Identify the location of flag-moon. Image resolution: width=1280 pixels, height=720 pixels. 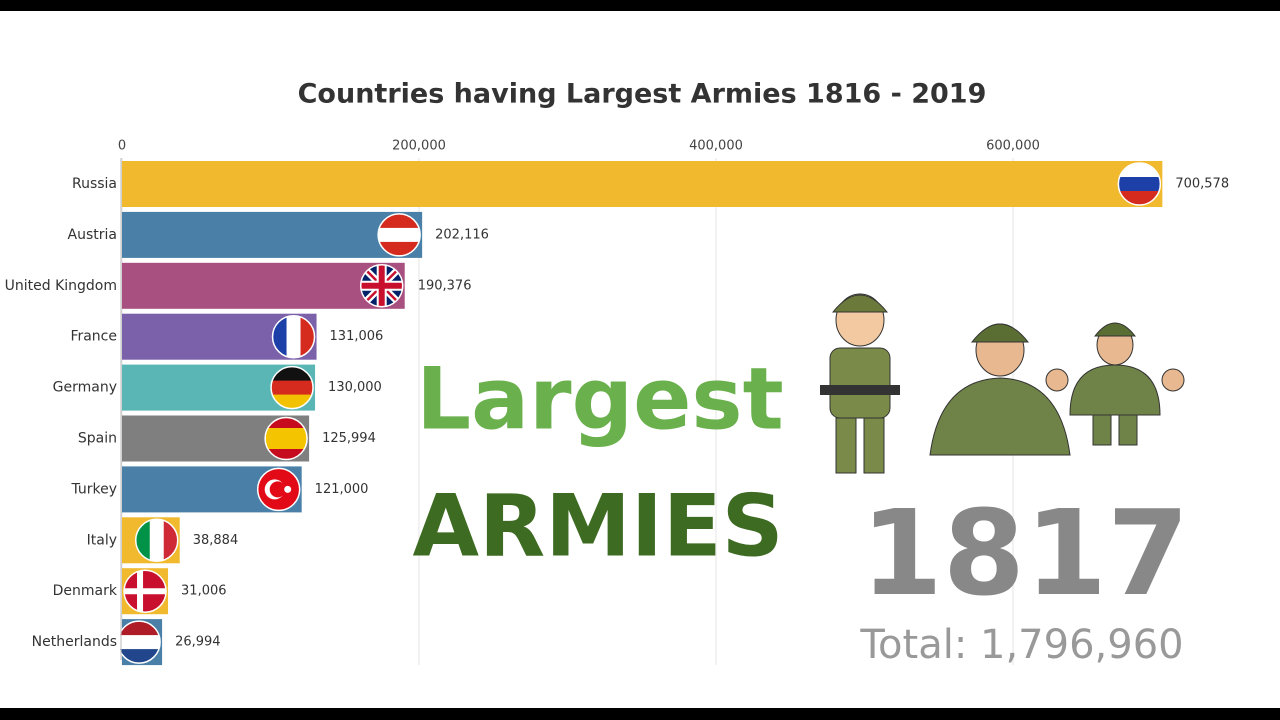
(277, 489).